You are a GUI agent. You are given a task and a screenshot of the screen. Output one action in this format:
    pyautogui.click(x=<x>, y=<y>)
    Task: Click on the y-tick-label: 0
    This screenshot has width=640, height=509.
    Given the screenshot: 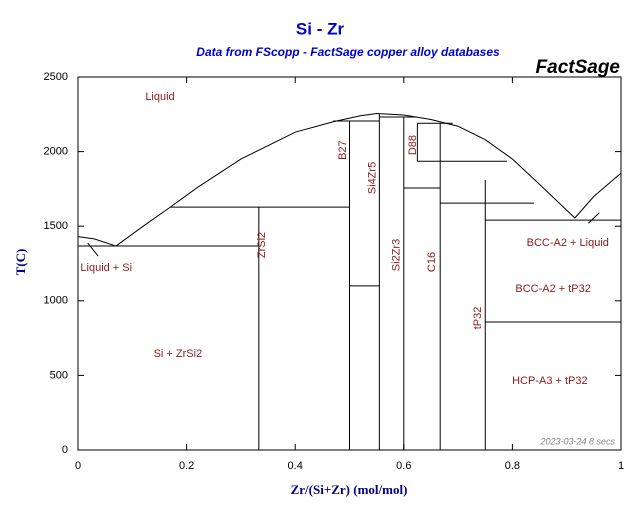 What is the action you would take?
    pyautogui.click(x=65, y=450)
    